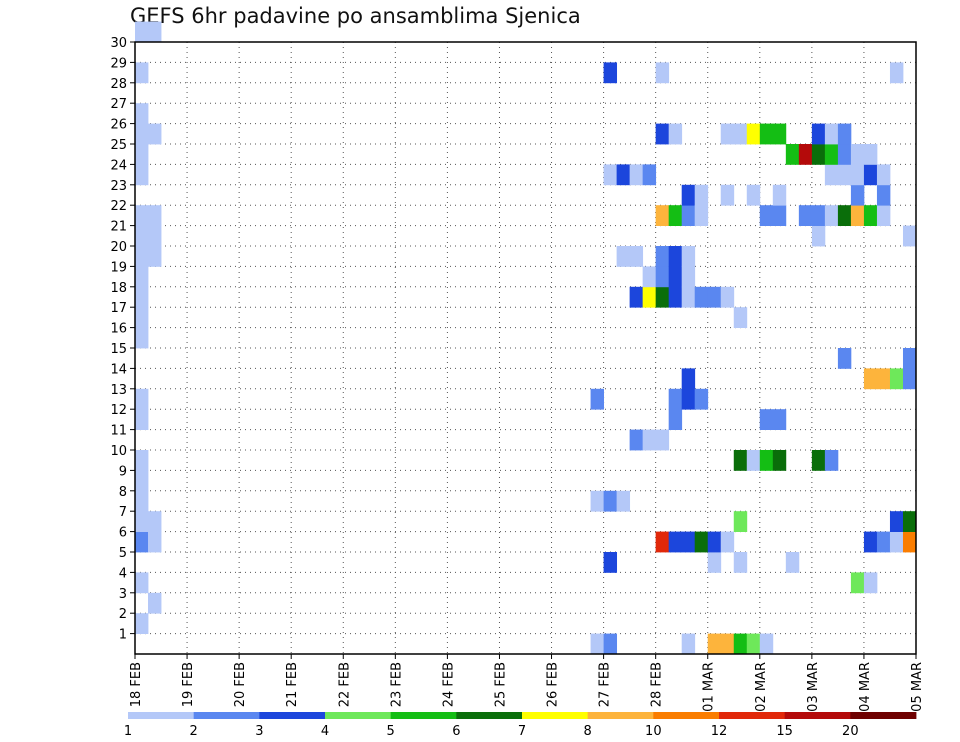  Describe the element at coordinates (118, 431) in the screenshot. I see `y-tick-label: 11` at that location.